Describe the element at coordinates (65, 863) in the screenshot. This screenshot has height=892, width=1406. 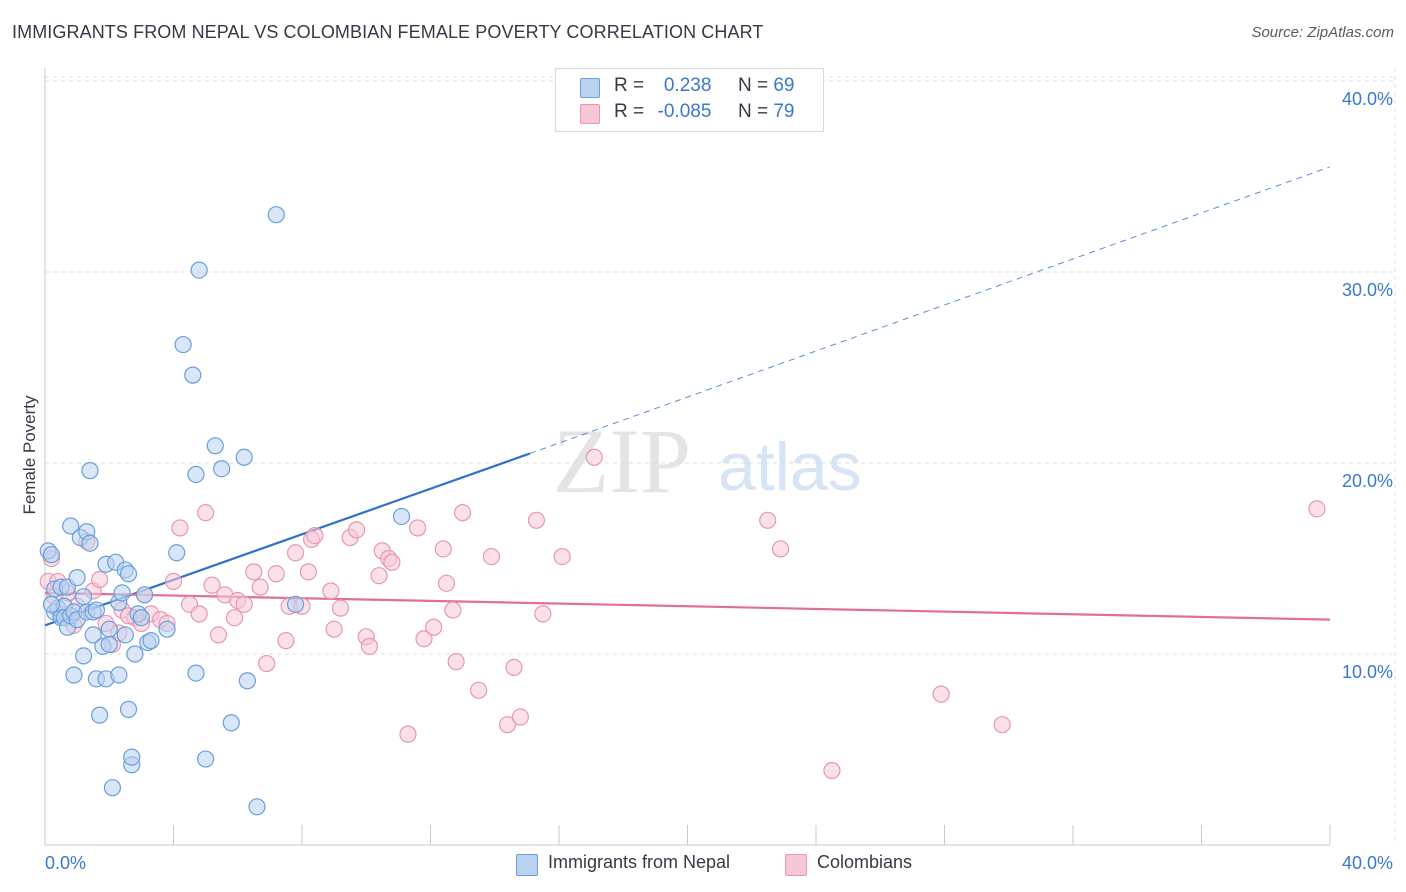
I see `x-tick-label: 0.0%` at that location.